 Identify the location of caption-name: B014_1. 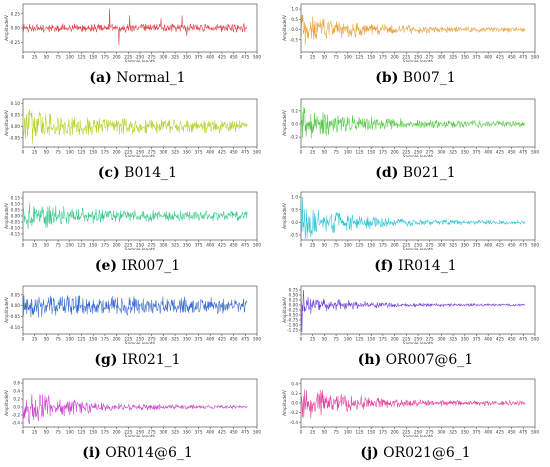
(148, 173).